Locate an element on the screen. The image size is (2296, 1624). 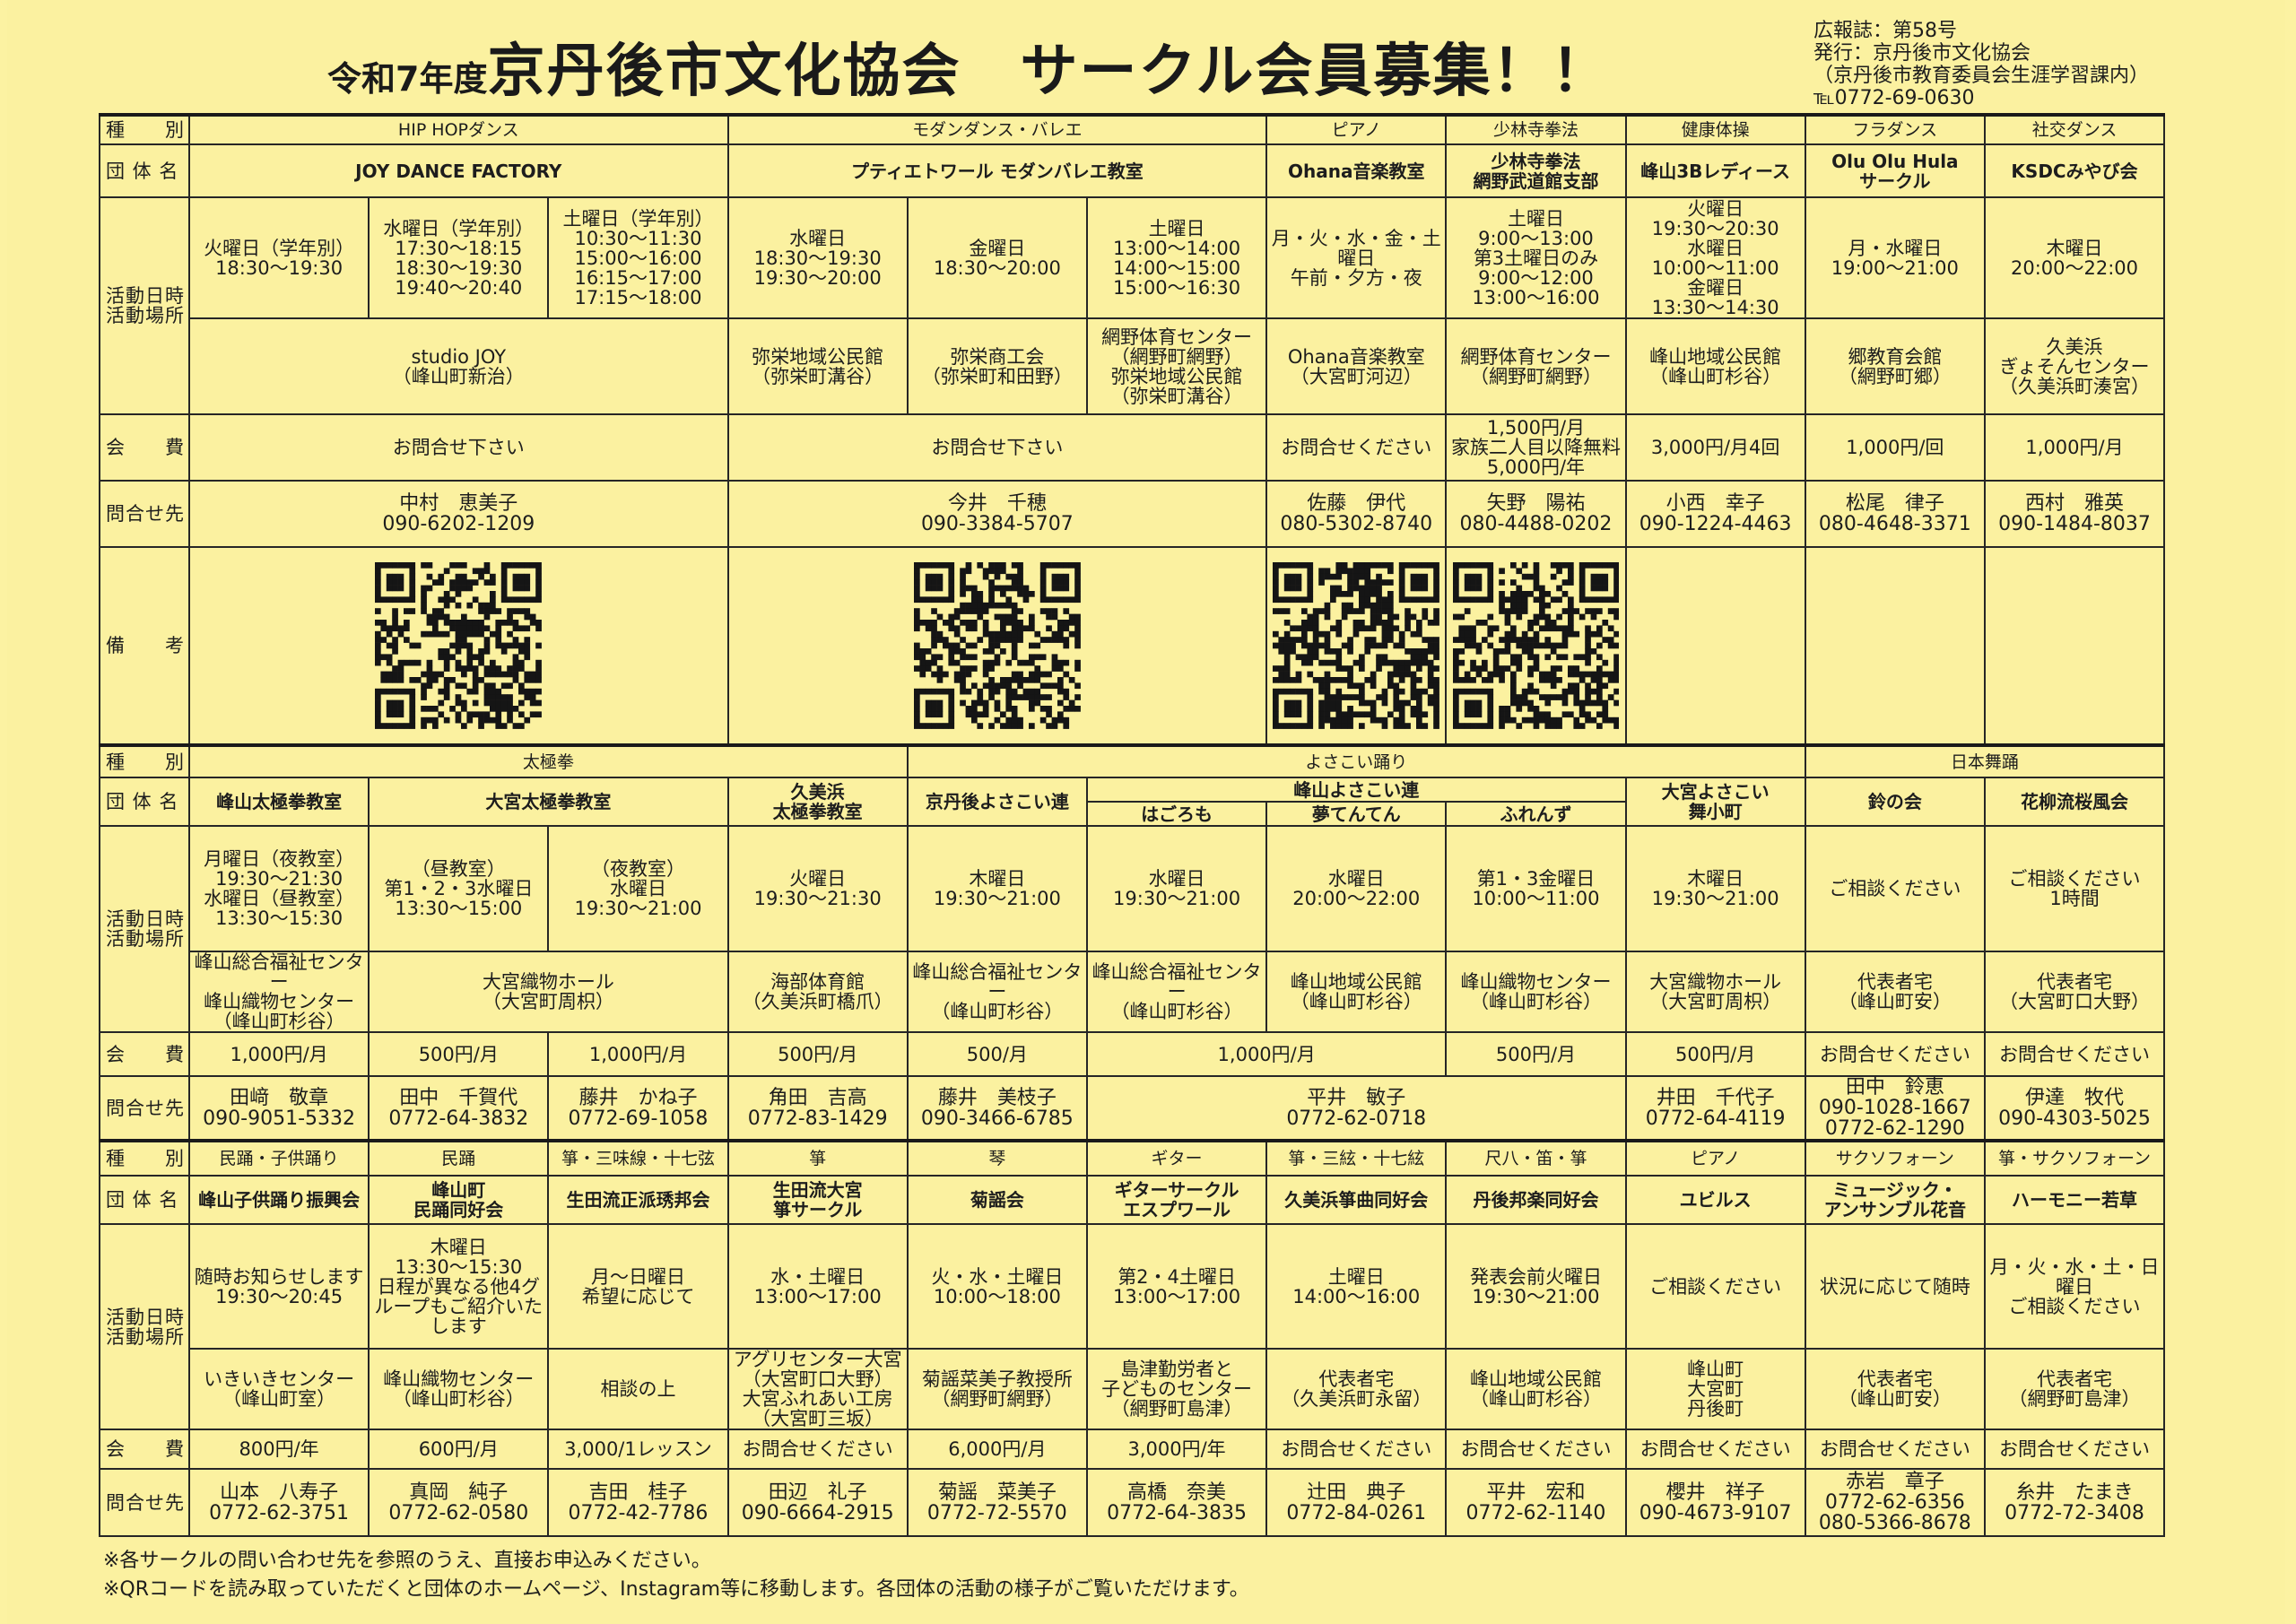
cell-name: 久美浜 太極拳教室 is located at coordinates (817, 802).